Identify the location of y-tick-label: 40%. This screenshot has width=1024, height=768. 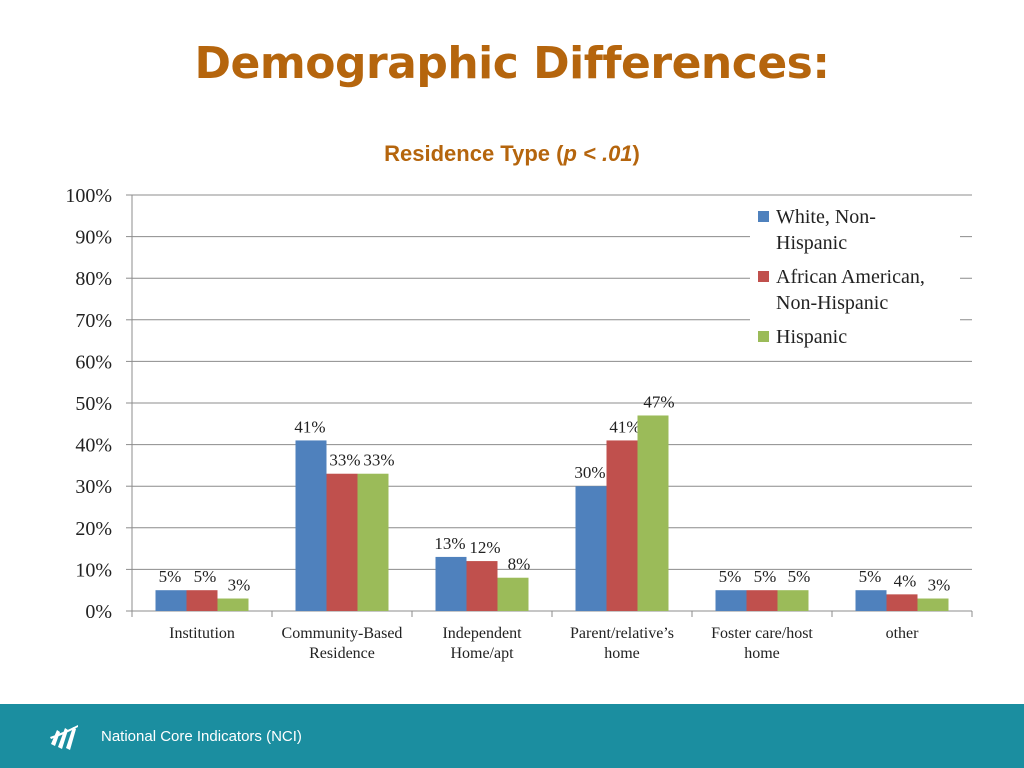
(93, 446).